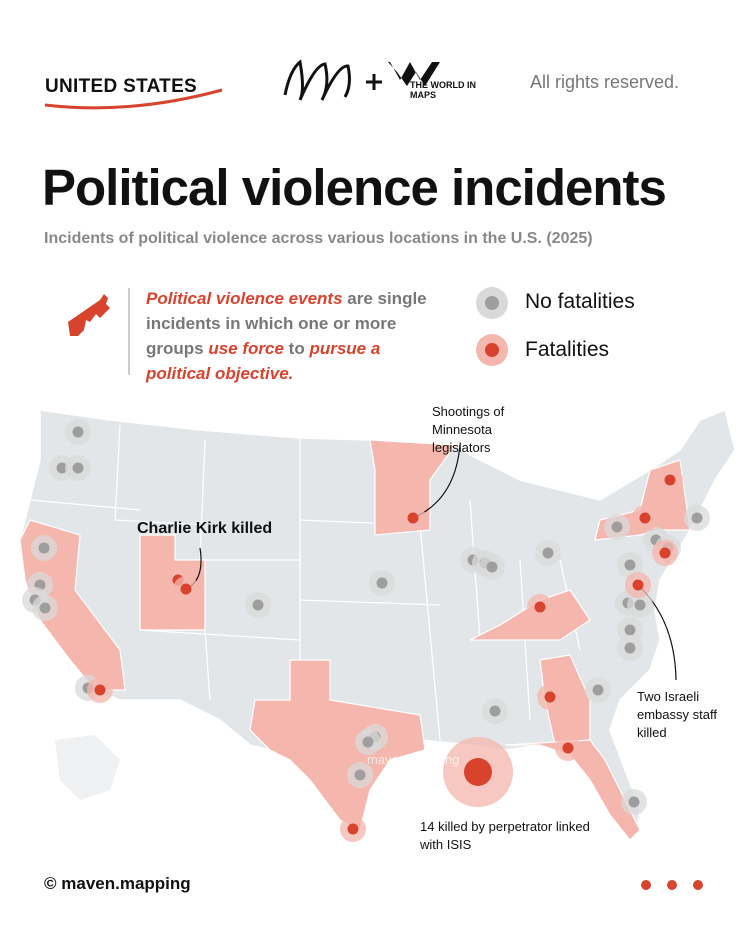 The image size is (750, 938). I want to click on definition-highlight: use force, so click(246, 348).